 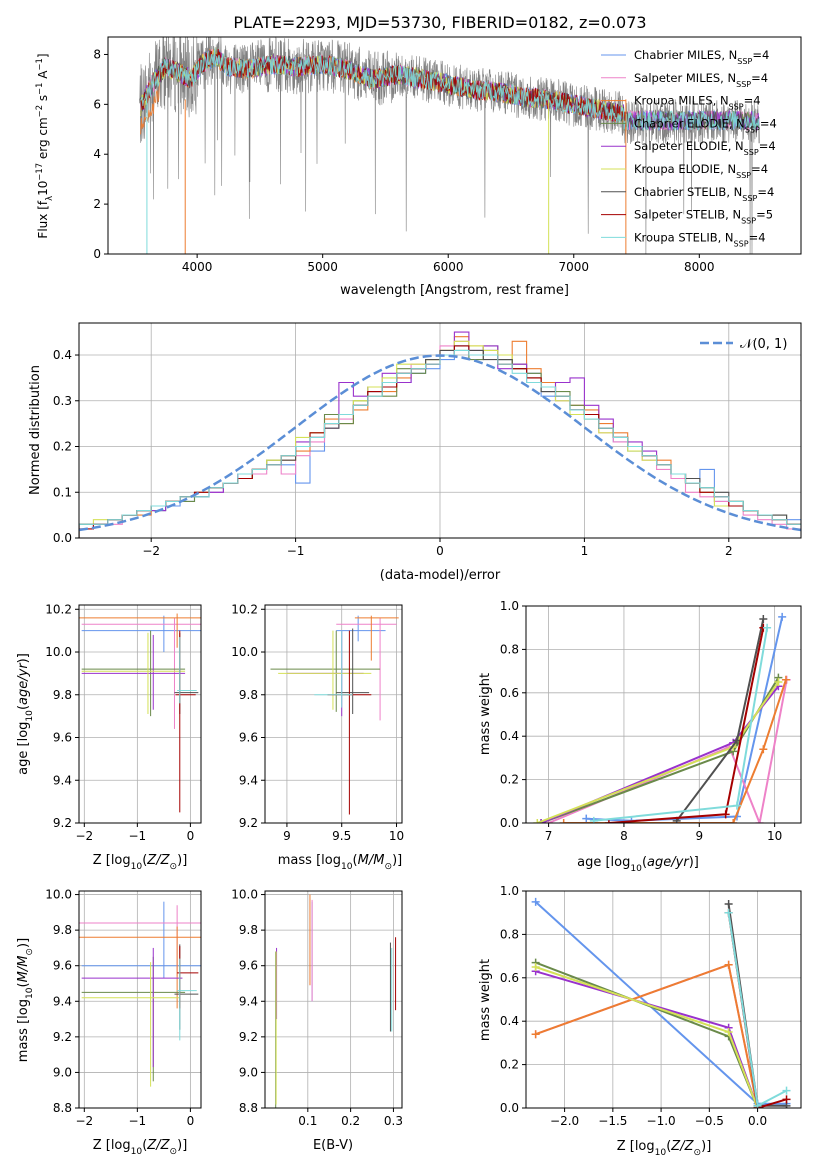 What do you see at coordinates (248, 1072) in the screenshot?
I see `y-tick-label: 9.0` at bounding box center [248, 1072].